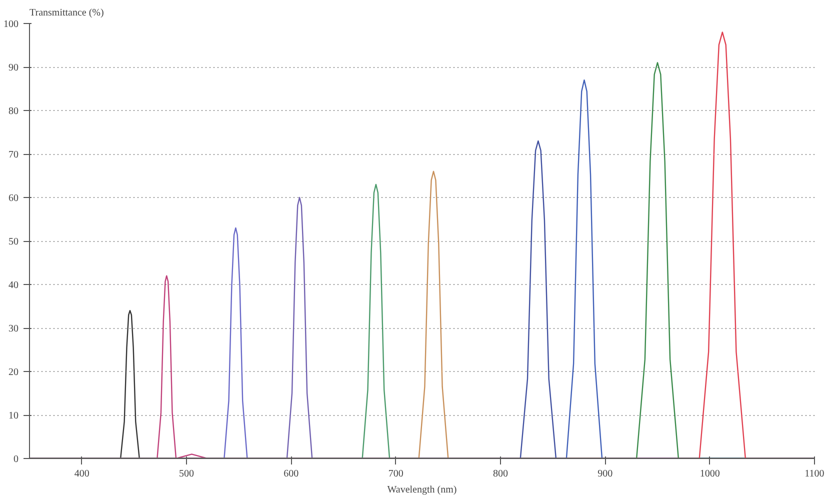 The height and width of the screenshot is (498, 826). I want to click on y-axis-title: Transmittance (%), so click(67, 13).